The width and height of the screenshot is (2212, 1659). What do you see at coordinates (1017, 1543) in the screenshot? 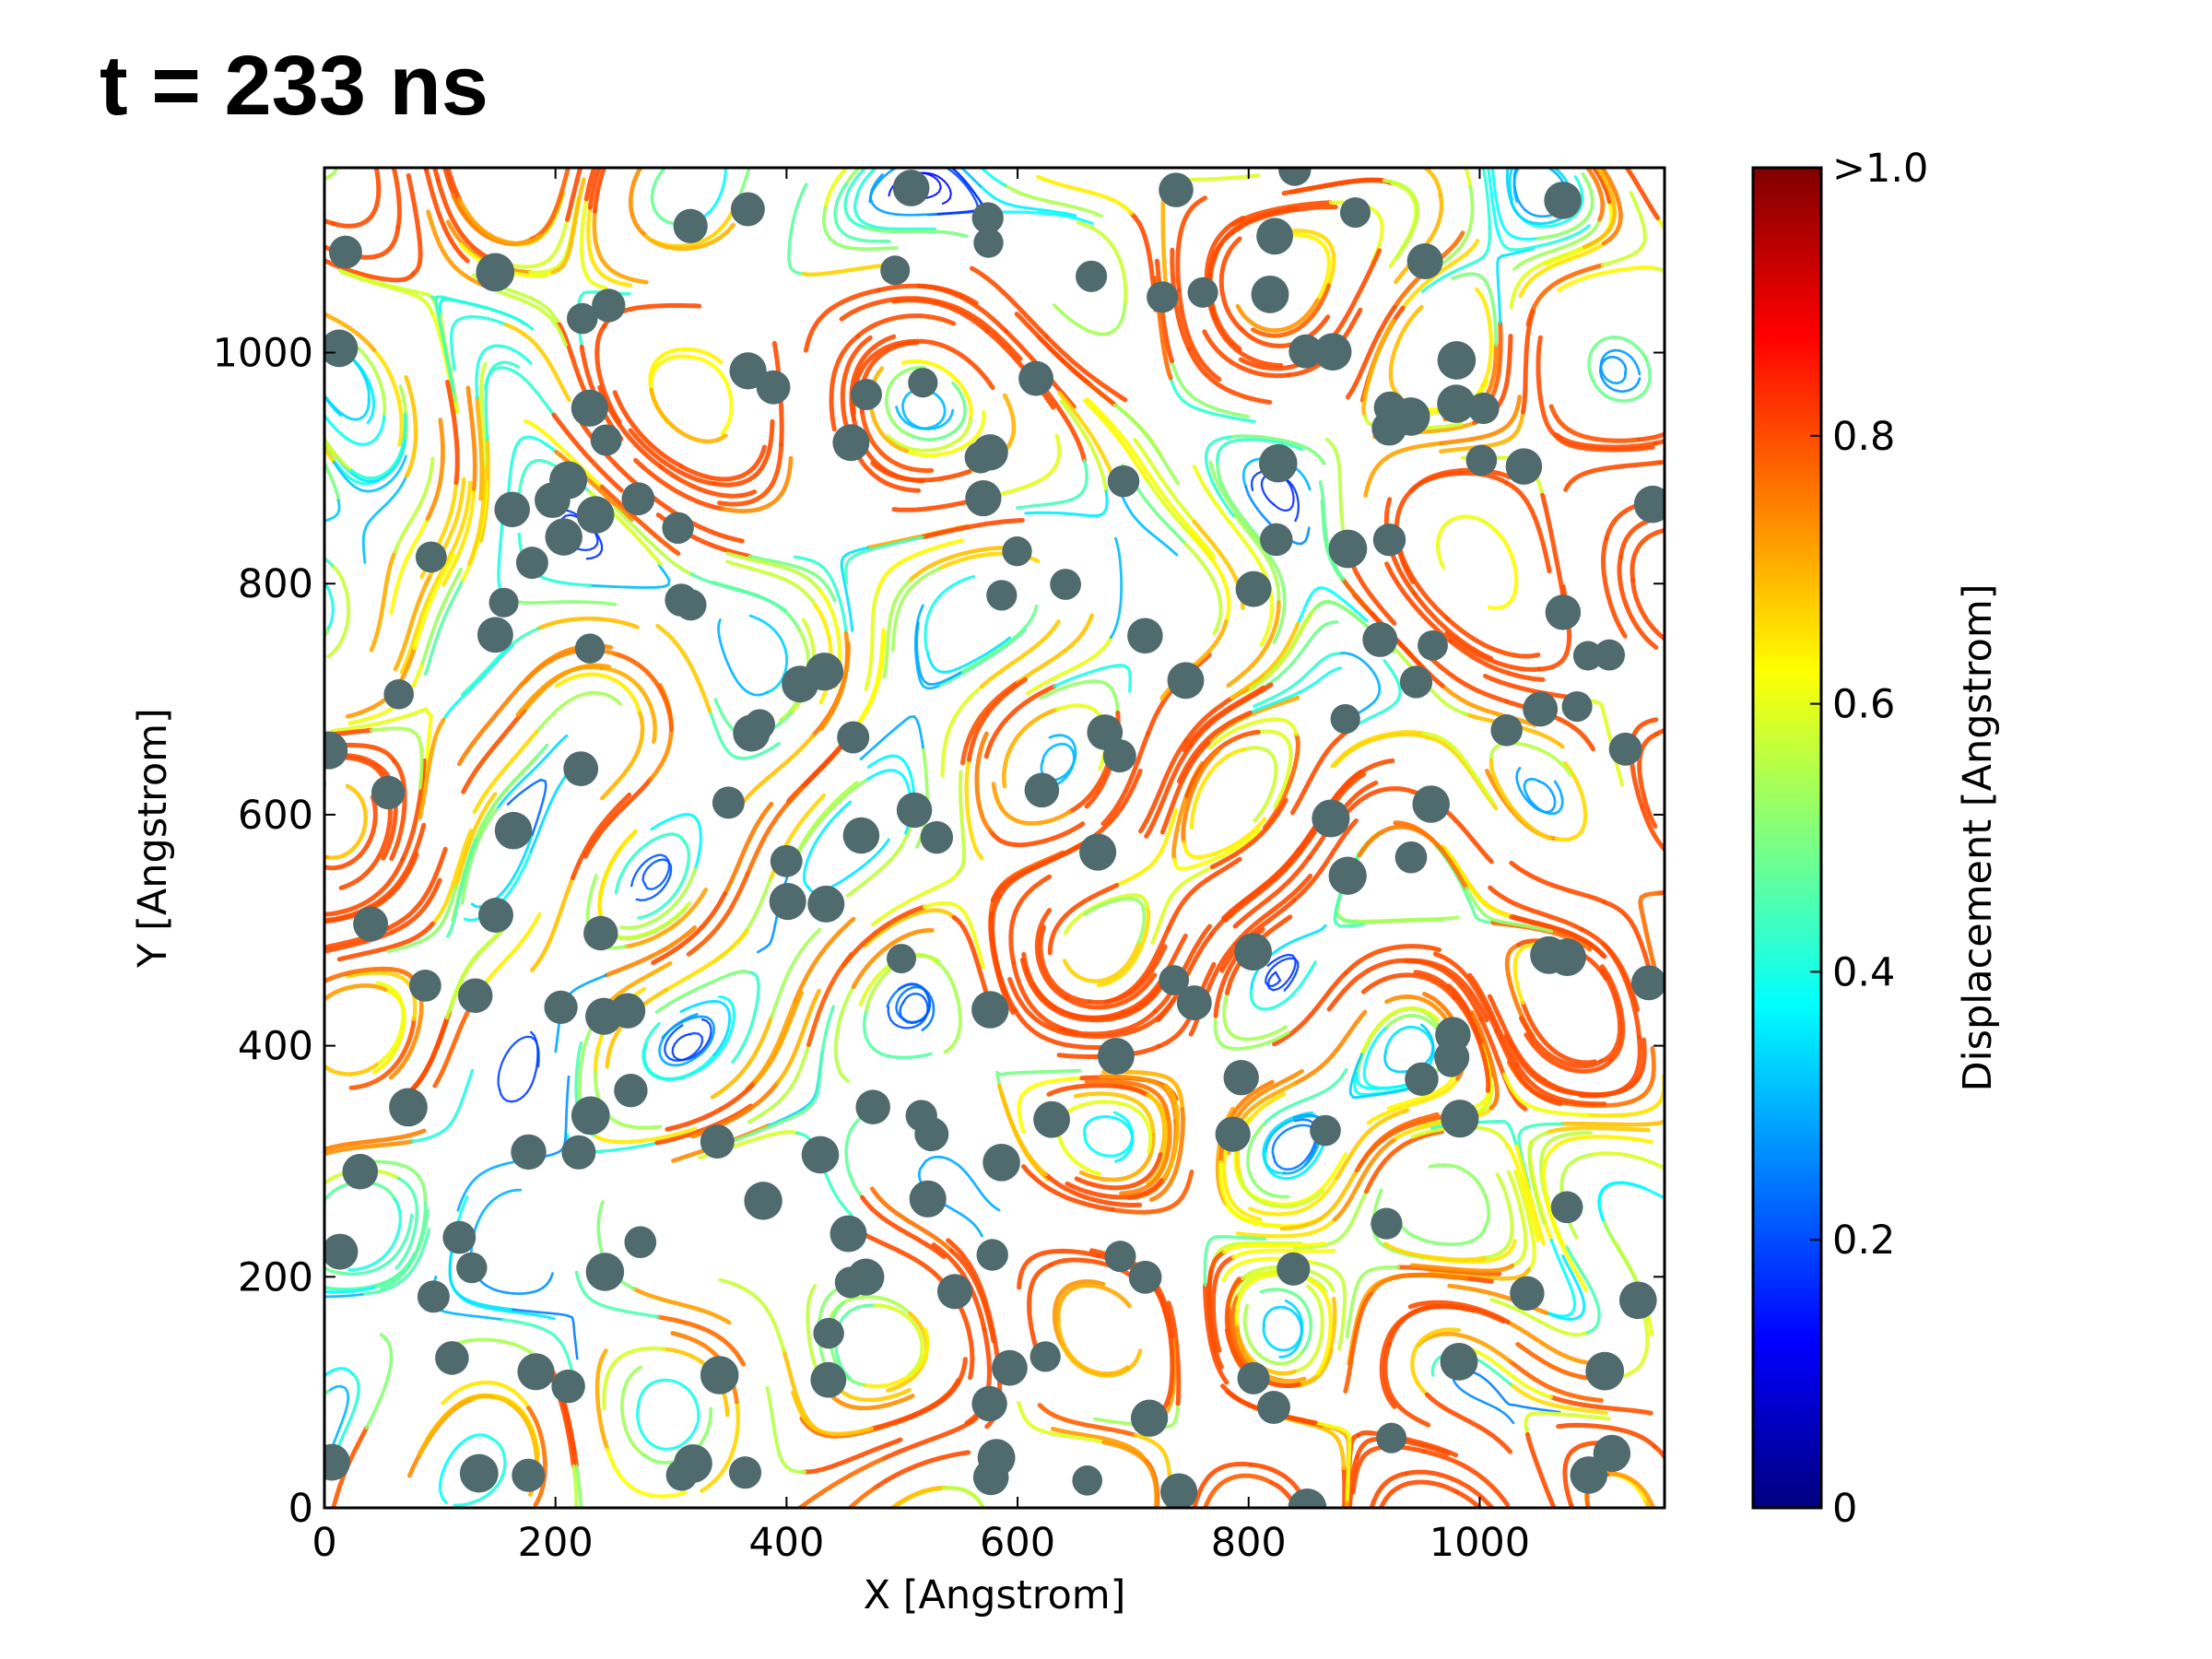
I see `x-tick-label: 600` at bounding box center [1017, 1543].